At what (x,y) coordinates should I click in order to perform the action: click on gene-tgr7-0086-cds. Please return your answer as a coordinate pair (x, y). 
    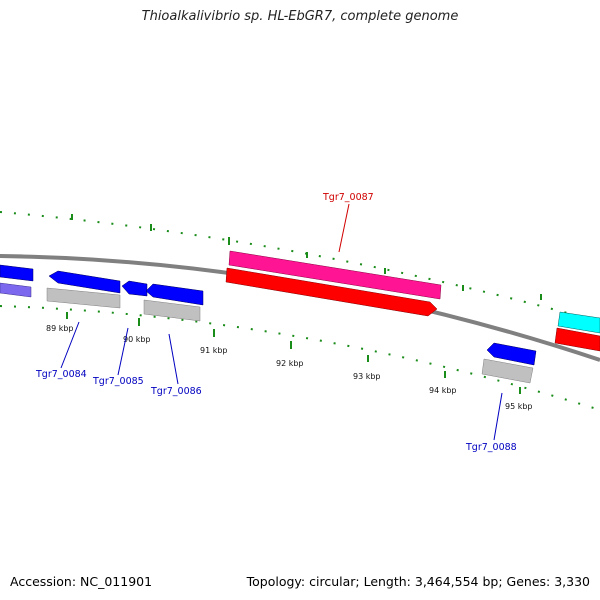
    Looking at the image, I should click on (174, 294).